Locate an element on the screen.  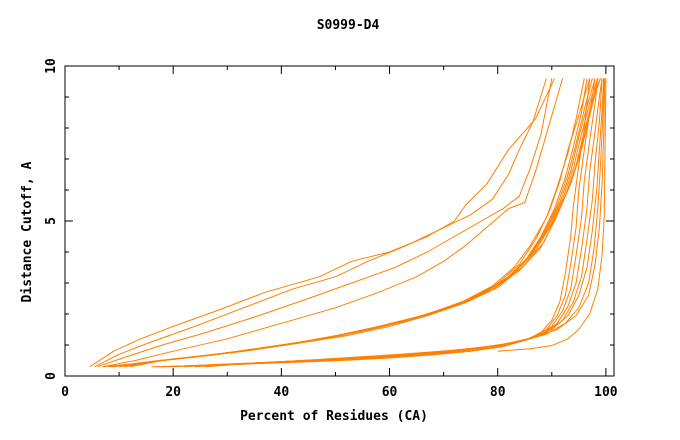
x-tick-label: 20 is located at coordinates (173, 392).